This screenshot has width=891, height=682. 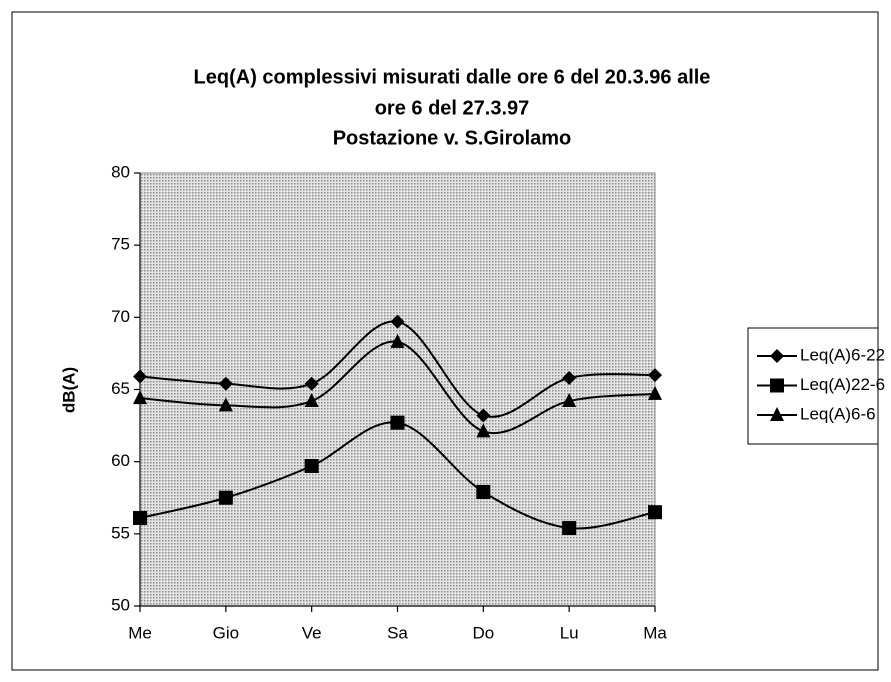 I want to click on legend-label: Leq(A)22-6, so click(x=842, y=384).